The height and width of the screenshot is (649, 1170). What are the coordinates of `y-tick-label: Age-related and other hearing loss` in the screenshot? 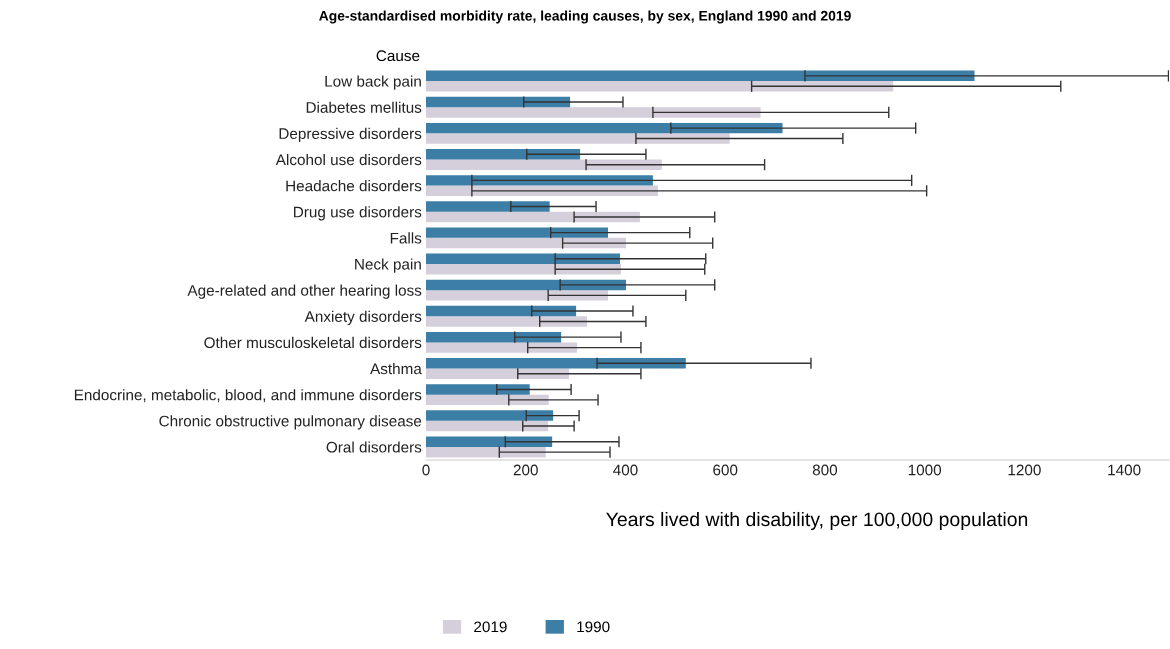 It's located at (304, 291).